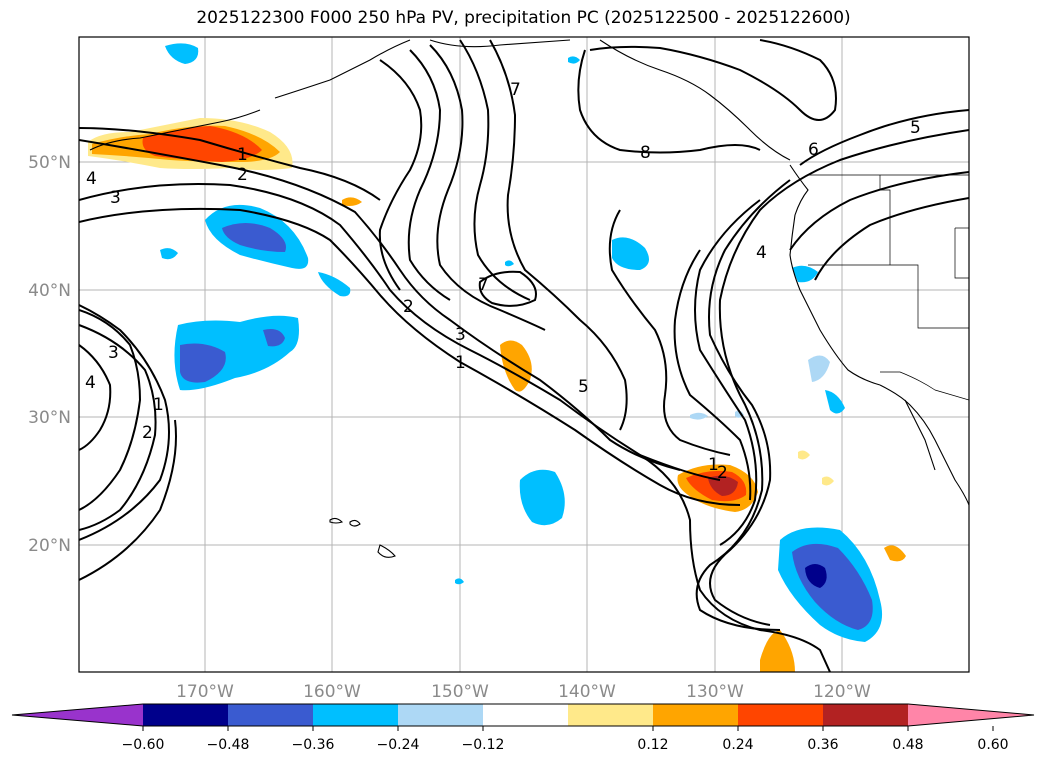 Image resolution: width=1047 pixels, height=765 pixels. I want to click on colorbar-tick-label: 0.60, so click(992, 745).